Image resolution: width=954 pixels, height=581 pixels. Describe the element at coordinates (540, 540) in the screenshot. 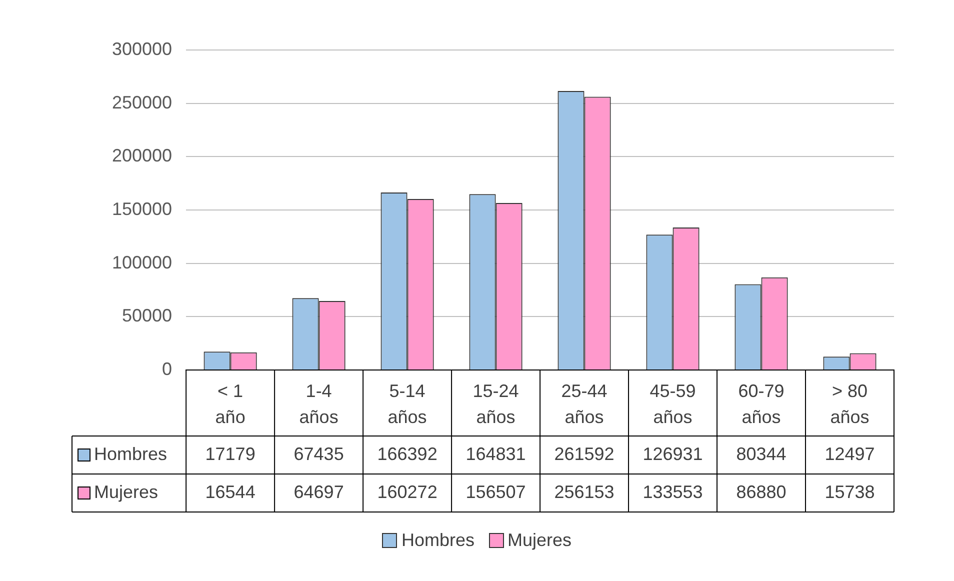

I see `text: Mujeres` at that location.